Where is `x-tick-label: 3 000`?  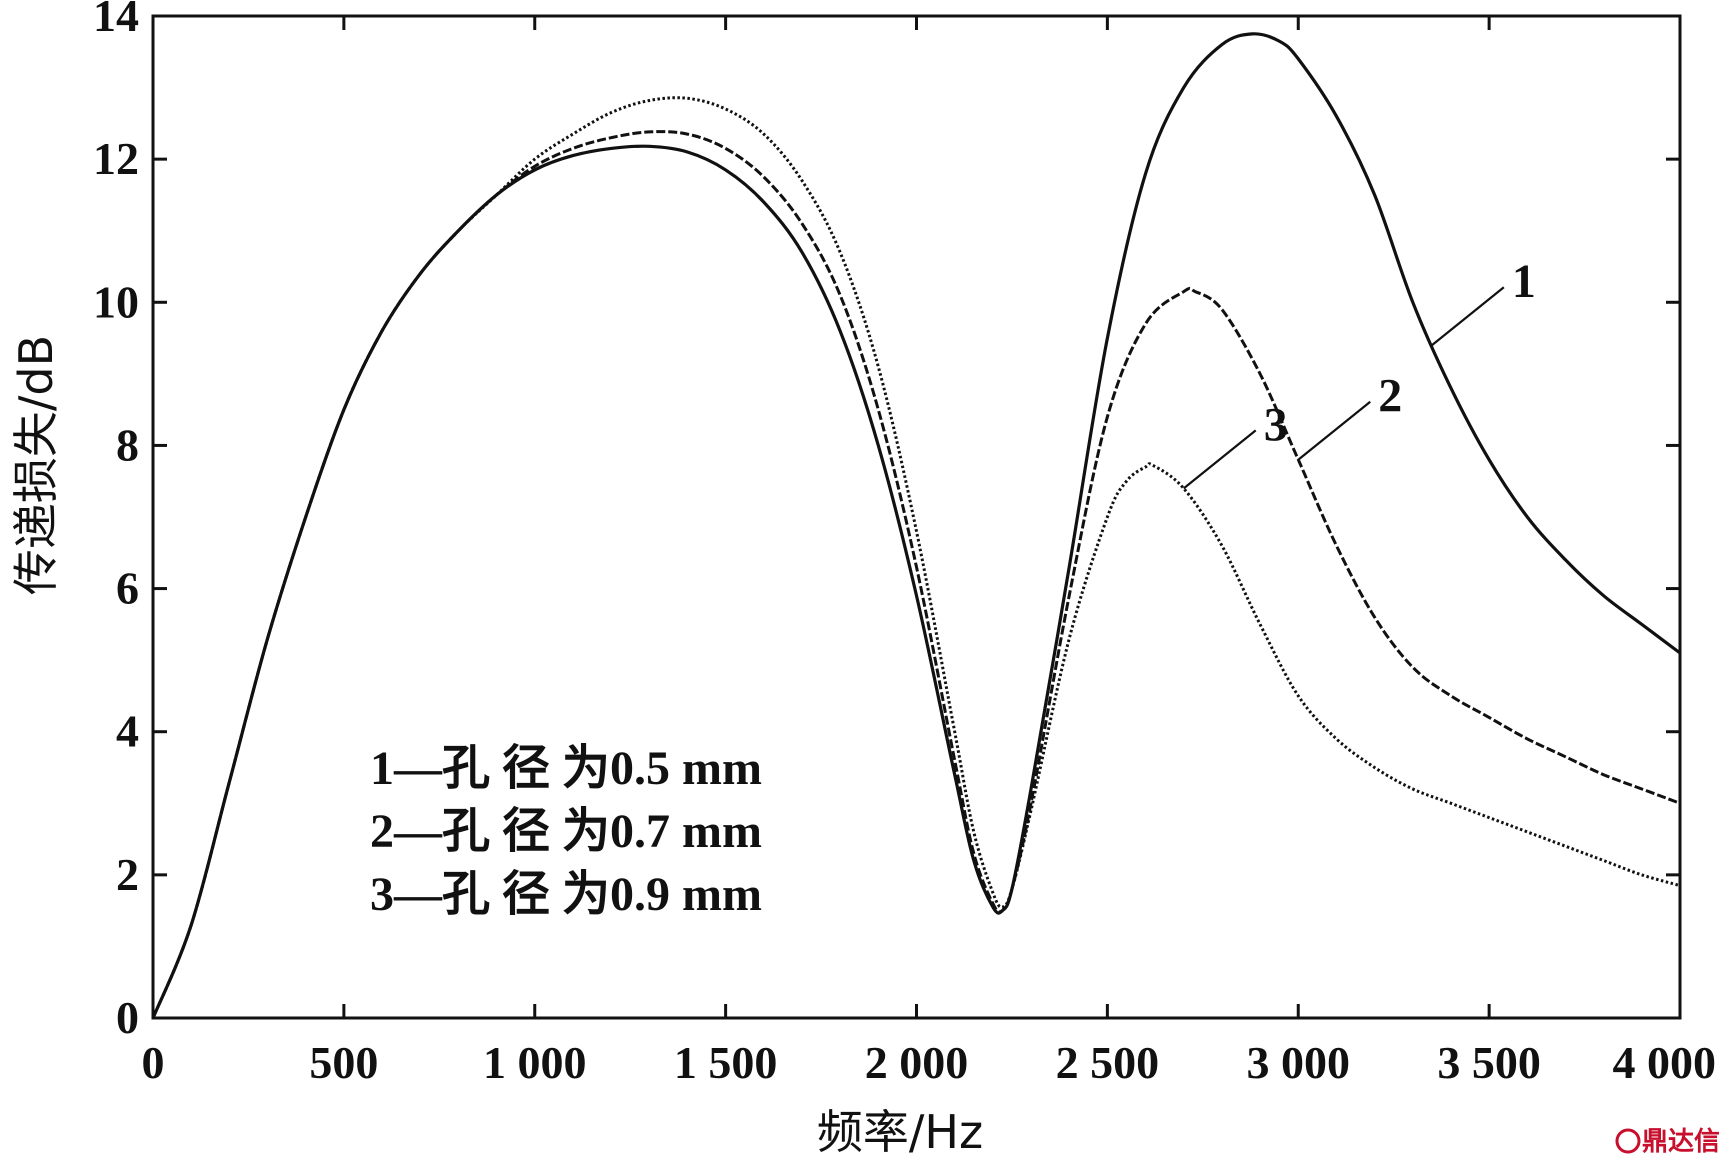 x-tick-label: 3 000 is located at coordinates (1299, 1062).